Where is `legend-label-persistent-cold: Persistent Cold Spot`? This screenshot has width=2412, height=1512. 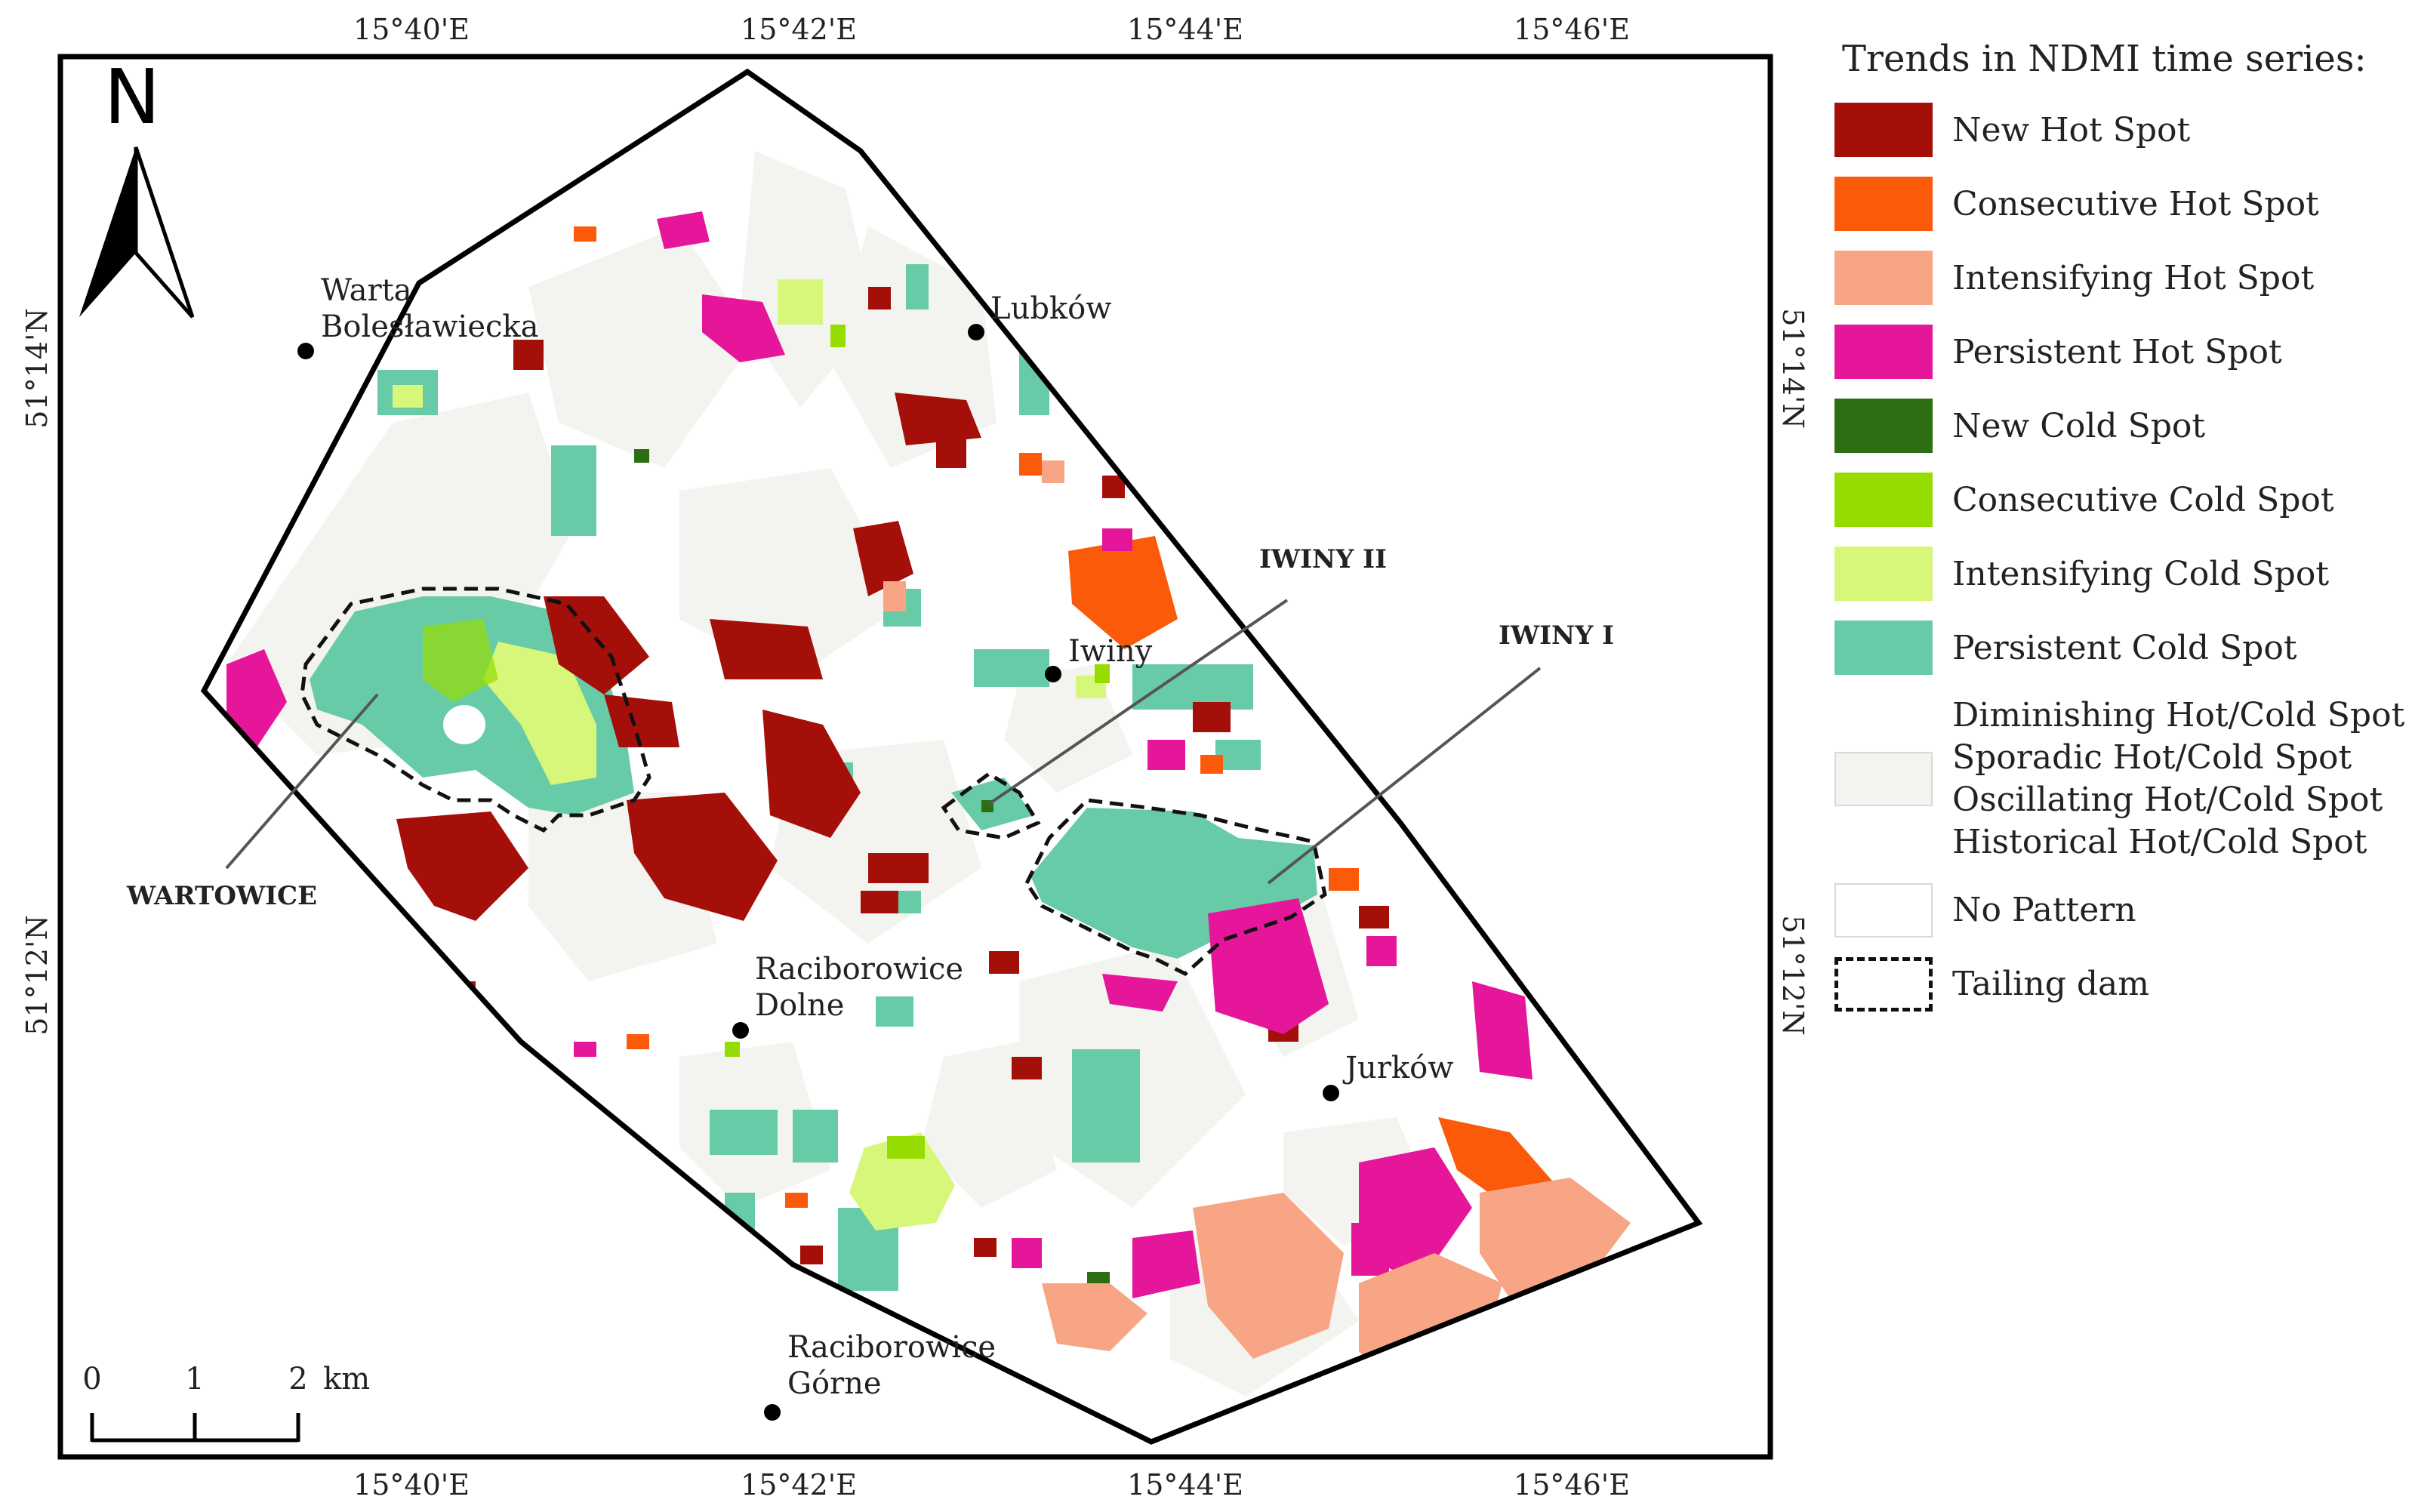
legend-label-persistent-cold: Persistent Cold Spot is located at coordinates (2124, 647).